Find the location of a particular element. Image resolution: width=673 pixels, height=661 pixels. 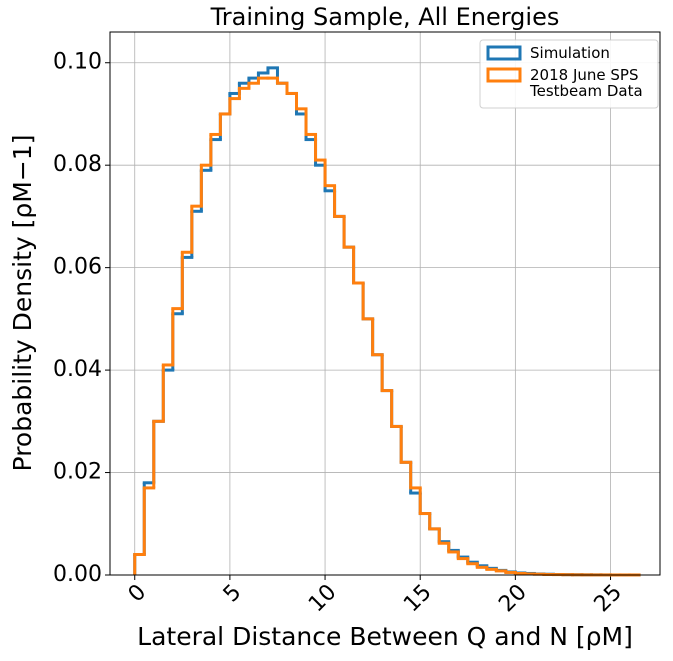

y-tick-label: 0.08 is located at coordinates (77, 164).